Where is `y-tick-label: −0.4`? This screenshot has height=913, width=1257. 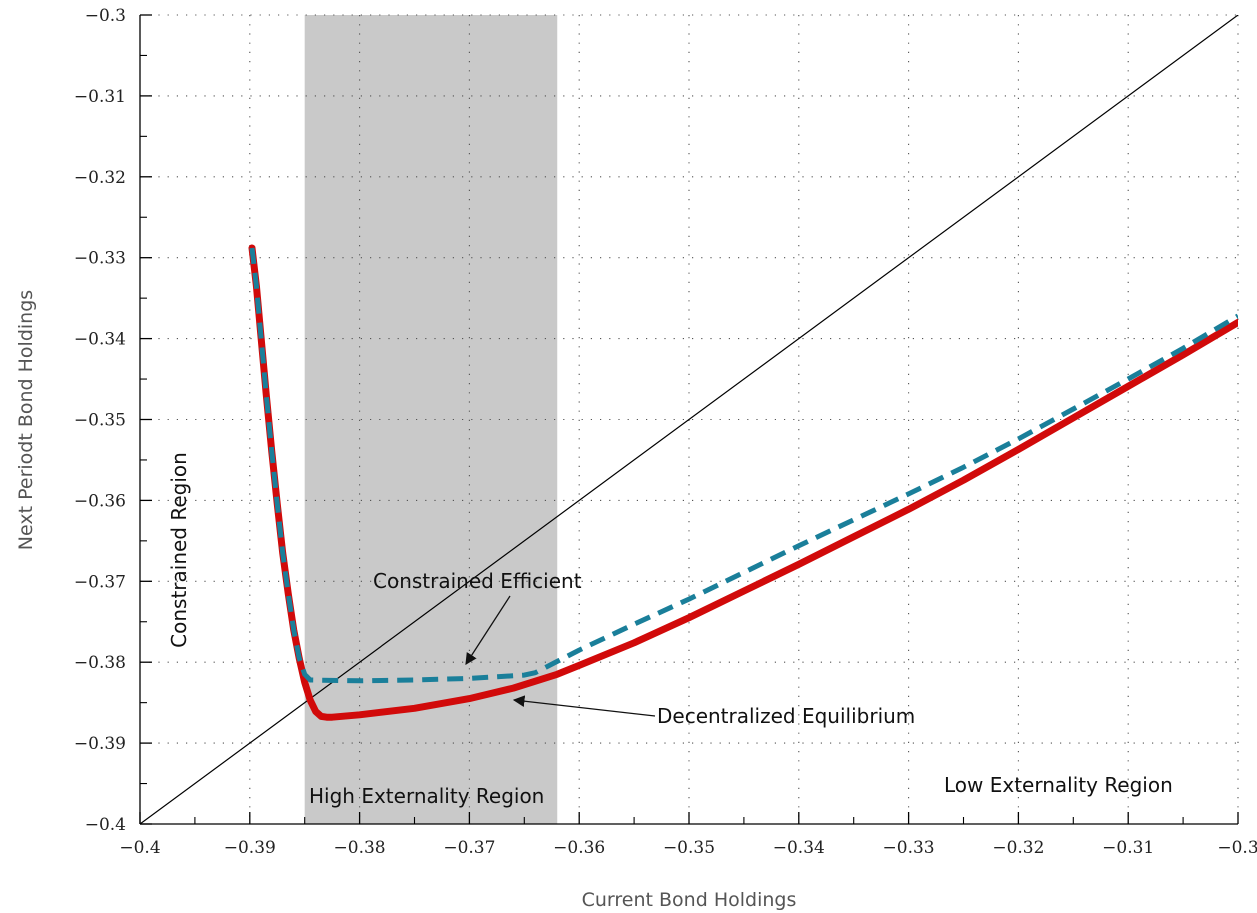
y-tick-label: −0.4 is located at coordinates (105, 825).